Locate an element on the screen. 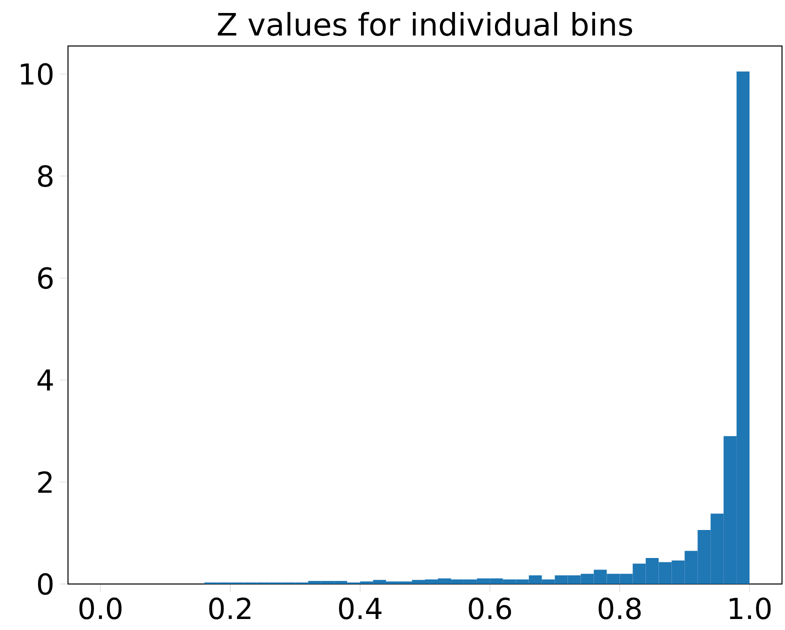 The width and height of the screenshot is (785, 630). x-tick-label: 0.2 is located at coordinates (229, 609).